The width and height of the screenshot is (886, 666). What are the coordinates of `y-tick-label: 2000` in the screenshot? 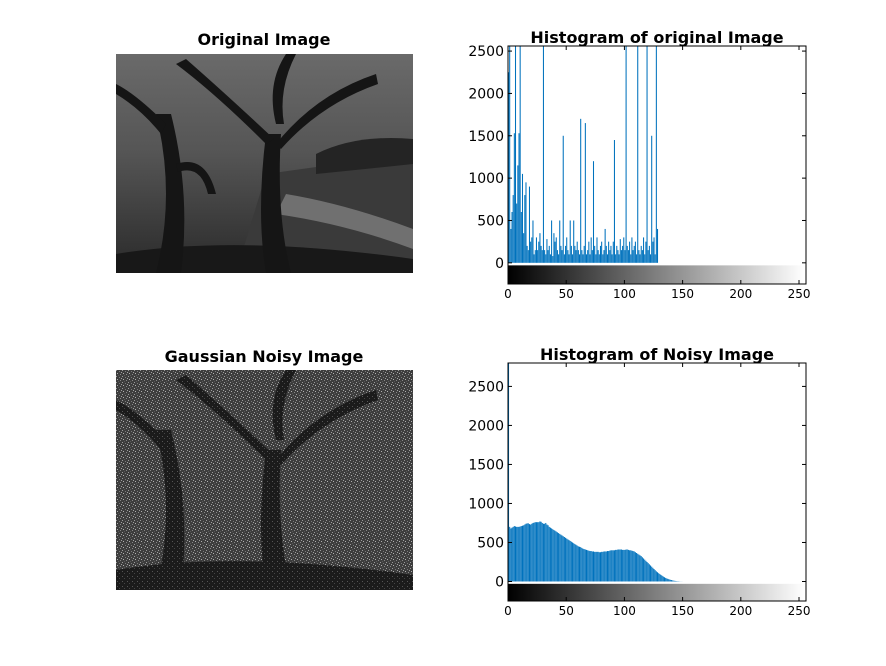 It's located at (486, 426).